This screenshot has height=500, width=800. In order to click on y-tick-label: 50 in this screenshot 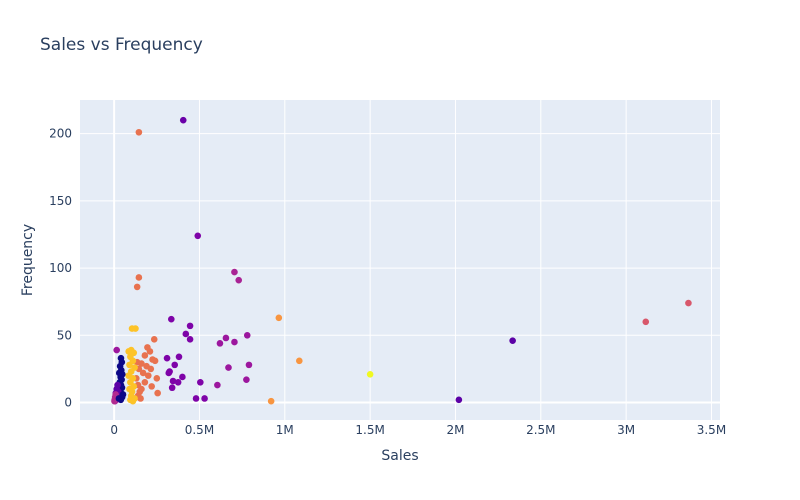, I will do `click(64, 335)`.